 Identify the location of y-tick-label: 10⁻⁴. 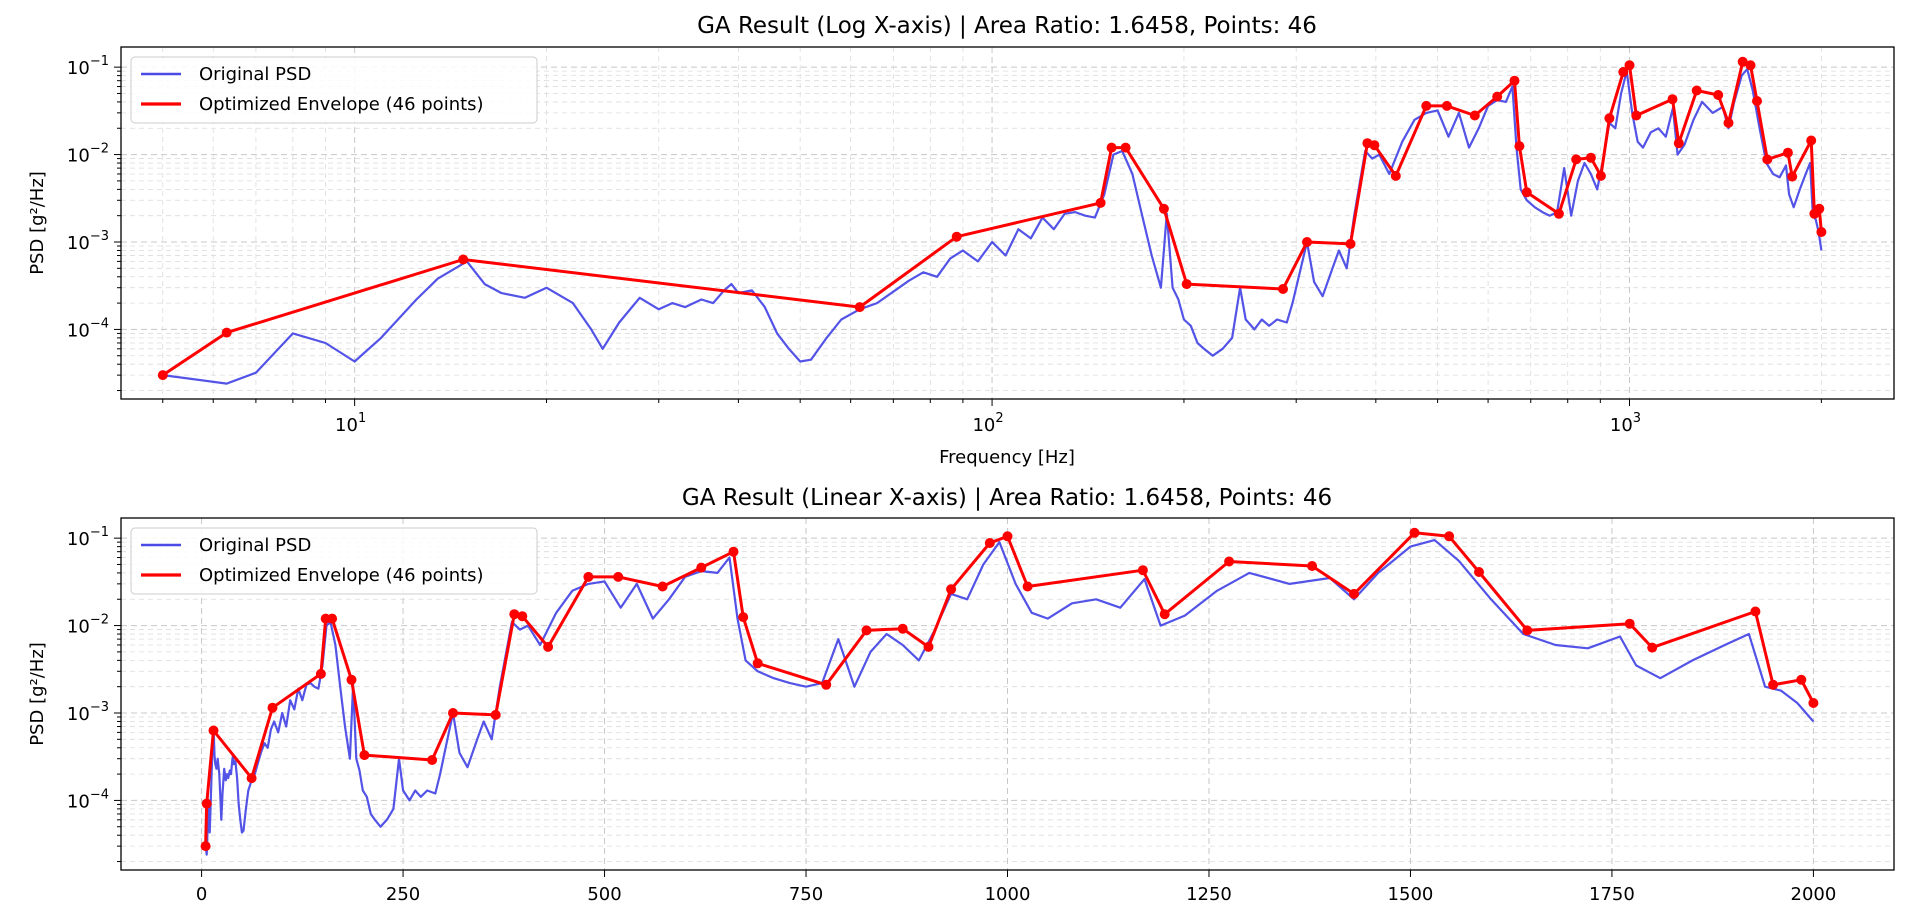
(88, 799).